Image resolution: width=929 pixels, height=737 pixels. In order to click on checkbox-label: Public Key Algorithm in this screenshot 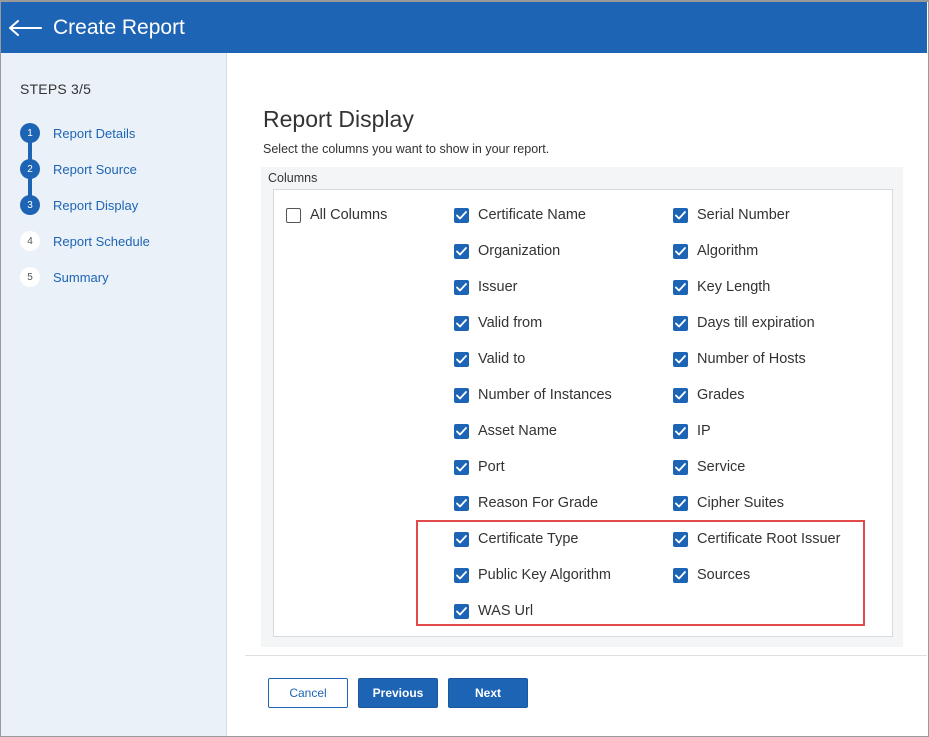, I will do `click(544, 575)`.